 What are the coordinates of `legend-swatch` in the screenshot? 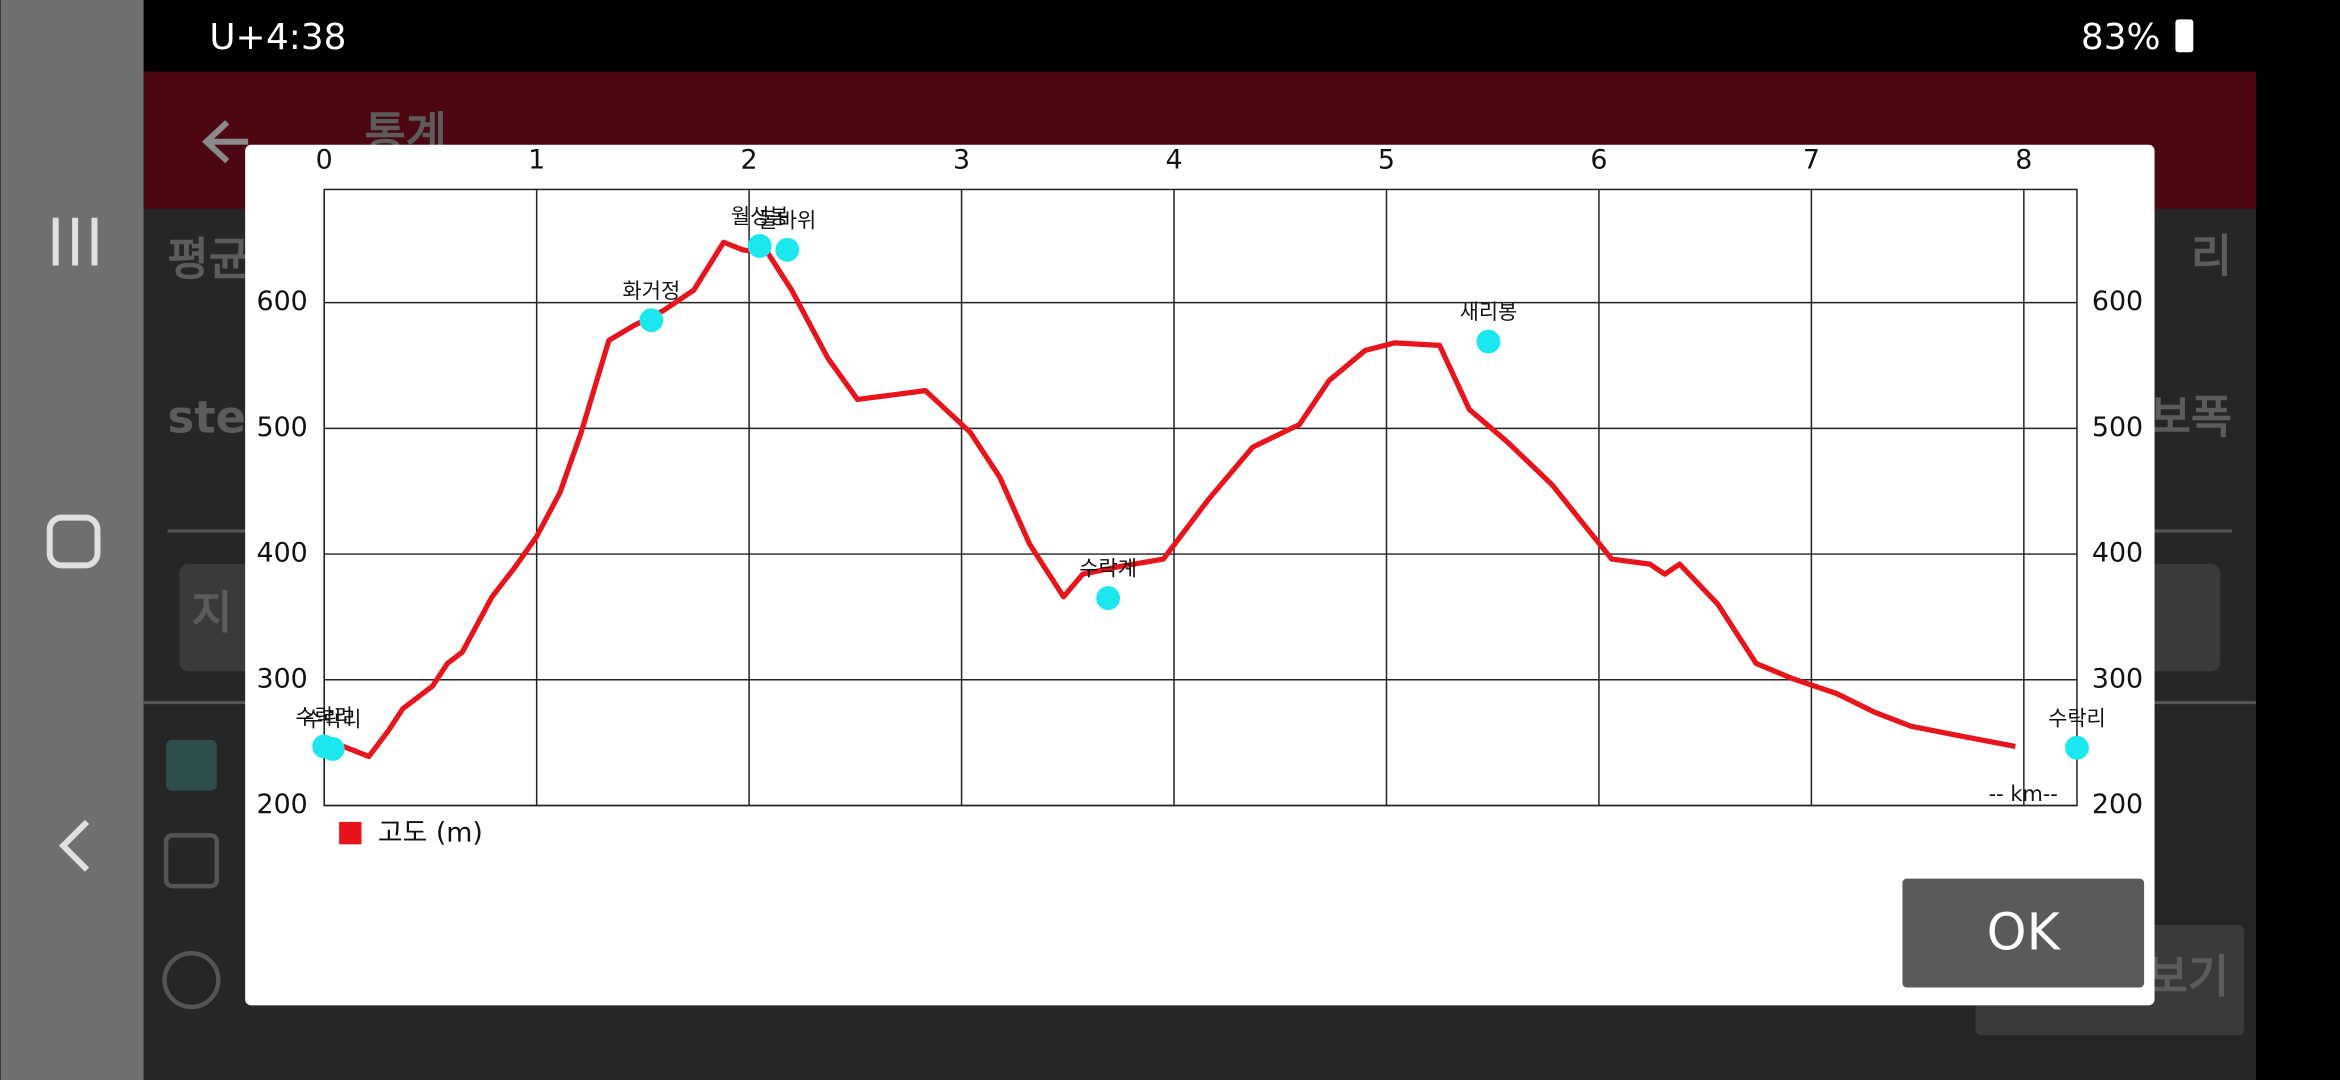 It's located at (350, 833).